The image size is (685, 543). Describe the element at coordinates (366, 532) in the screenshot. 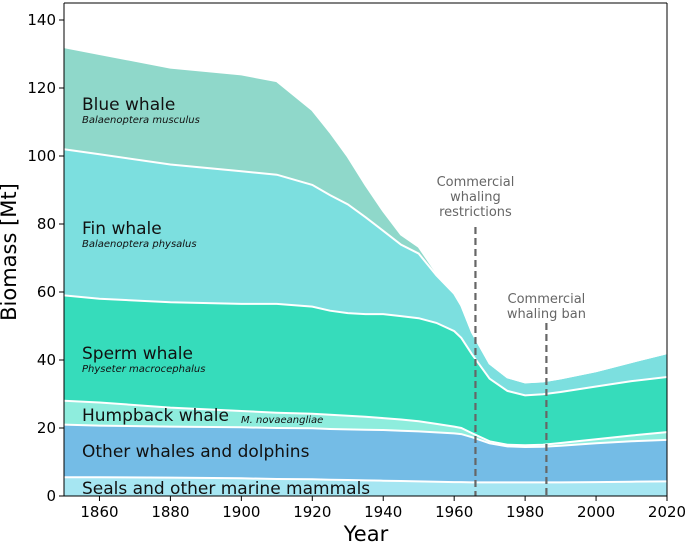

I see `x-axis-title: Year` at that location.